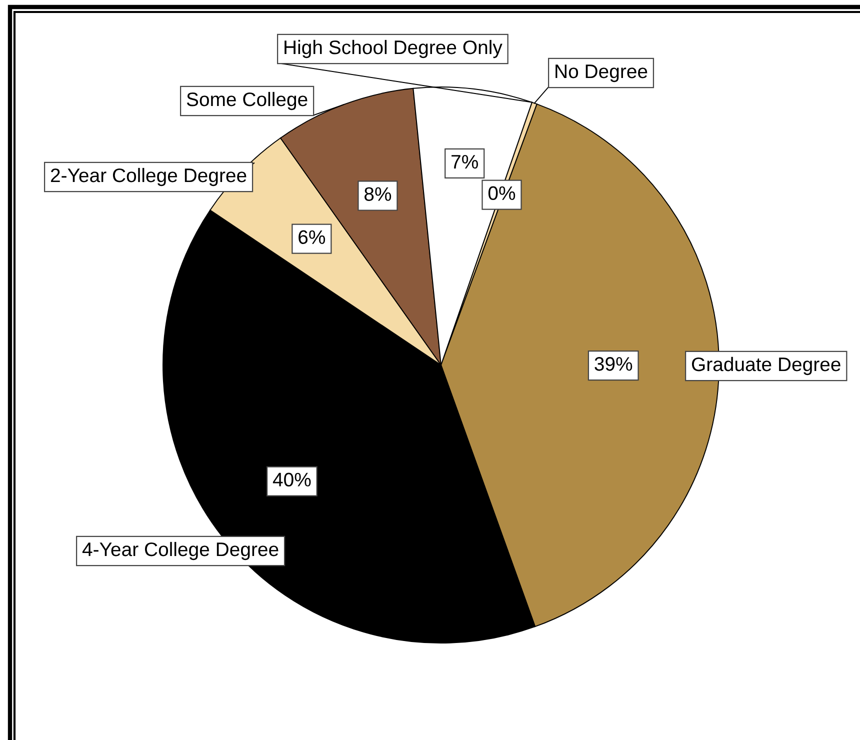 The image size is (860, 740). What do you see at coordinates (766, 366) in the screenshot?
I see `slice-label: Graduate Degree` at bounding box center [766, 366].